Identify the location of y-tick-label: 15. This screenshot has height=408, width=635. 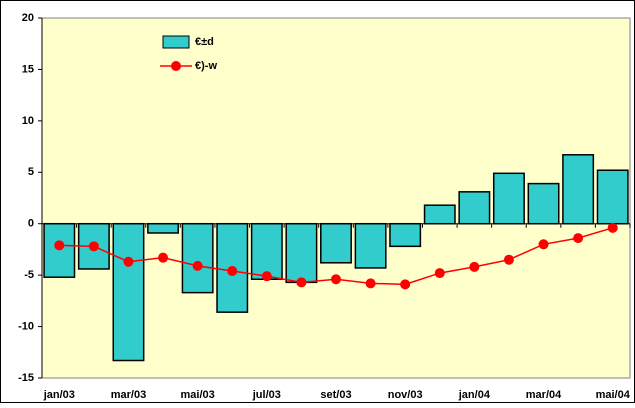
(28, 69).